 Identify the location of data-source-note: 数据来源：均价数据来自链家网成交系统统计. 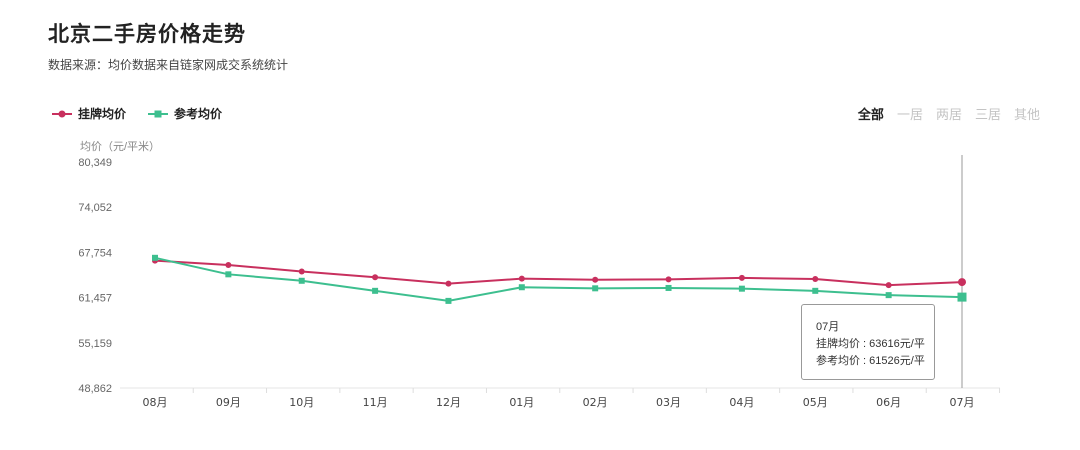
(168, 65).